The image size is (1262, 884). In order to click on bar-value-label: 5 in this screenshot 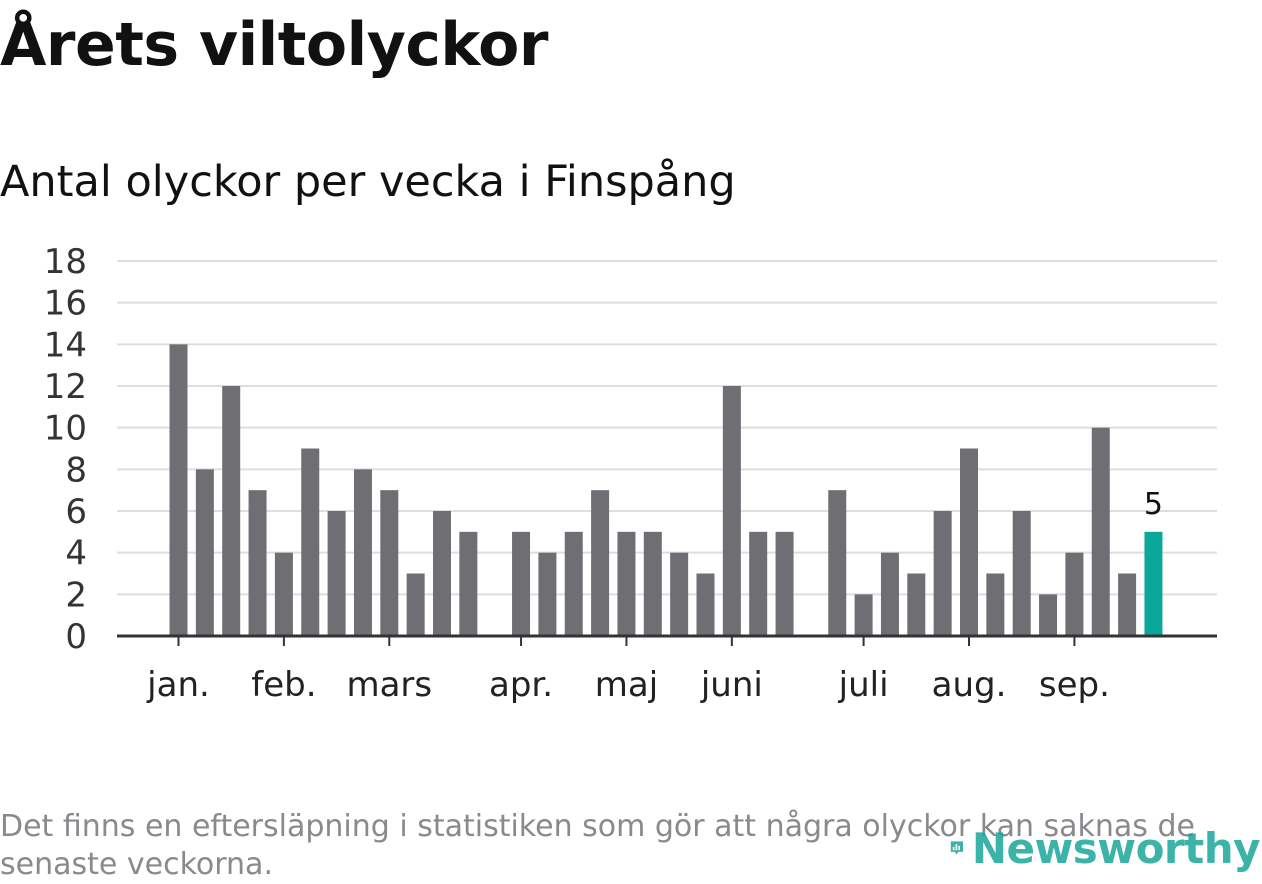, I will do `click(1153, 504)`.